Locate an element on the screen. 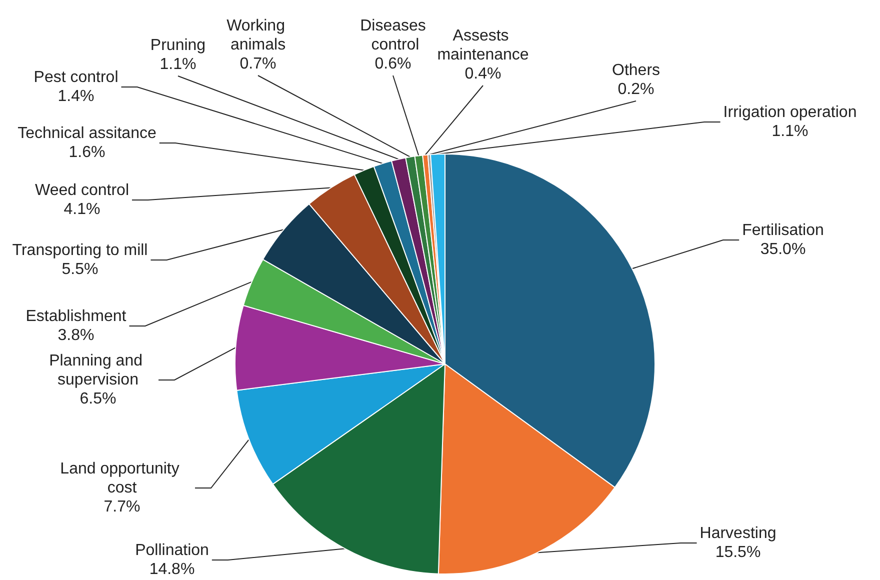  slice-label: Establishment is located at coordinates (76, 316).